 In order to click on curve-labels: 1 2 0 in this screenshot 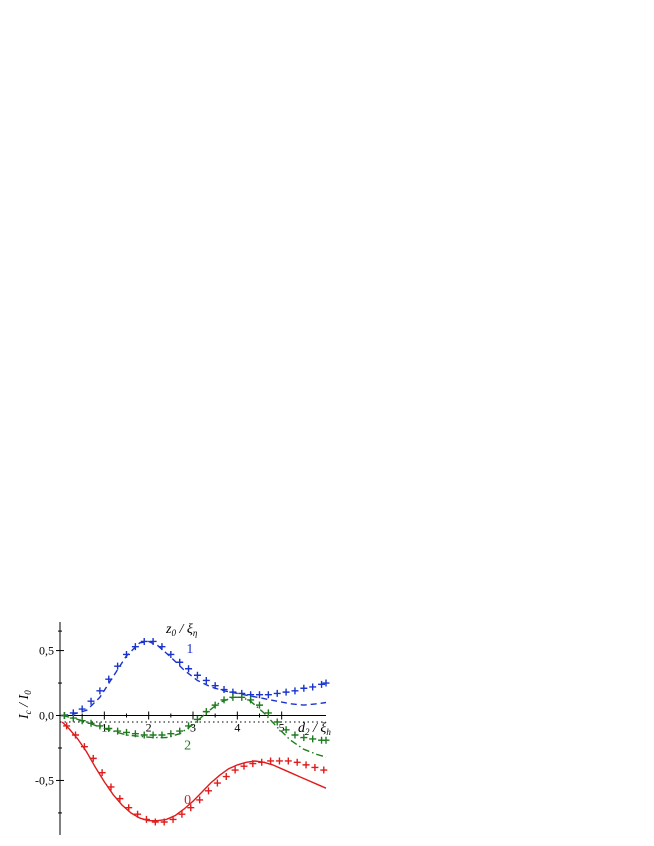, I will do `click(188, 725)`.